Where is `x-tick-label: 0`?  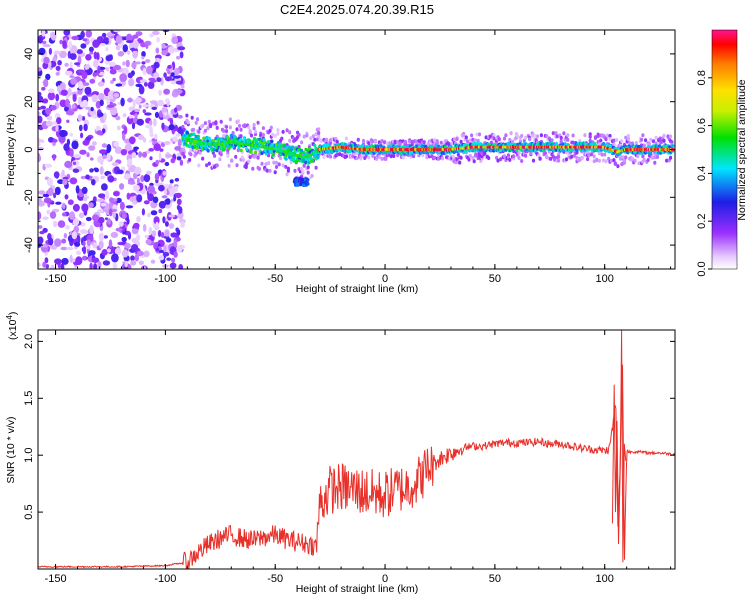 x-tick-label: 0 is located at coordinates (385, 579).